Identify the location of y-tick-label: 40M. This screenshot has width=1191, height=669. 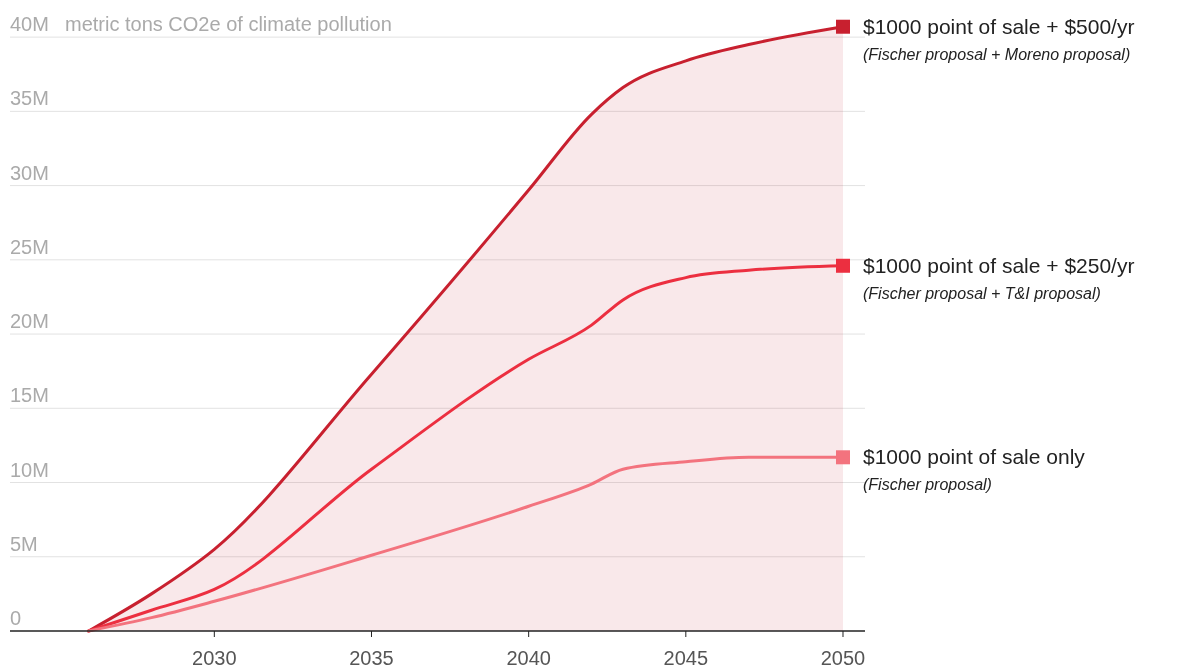
(29, 24).